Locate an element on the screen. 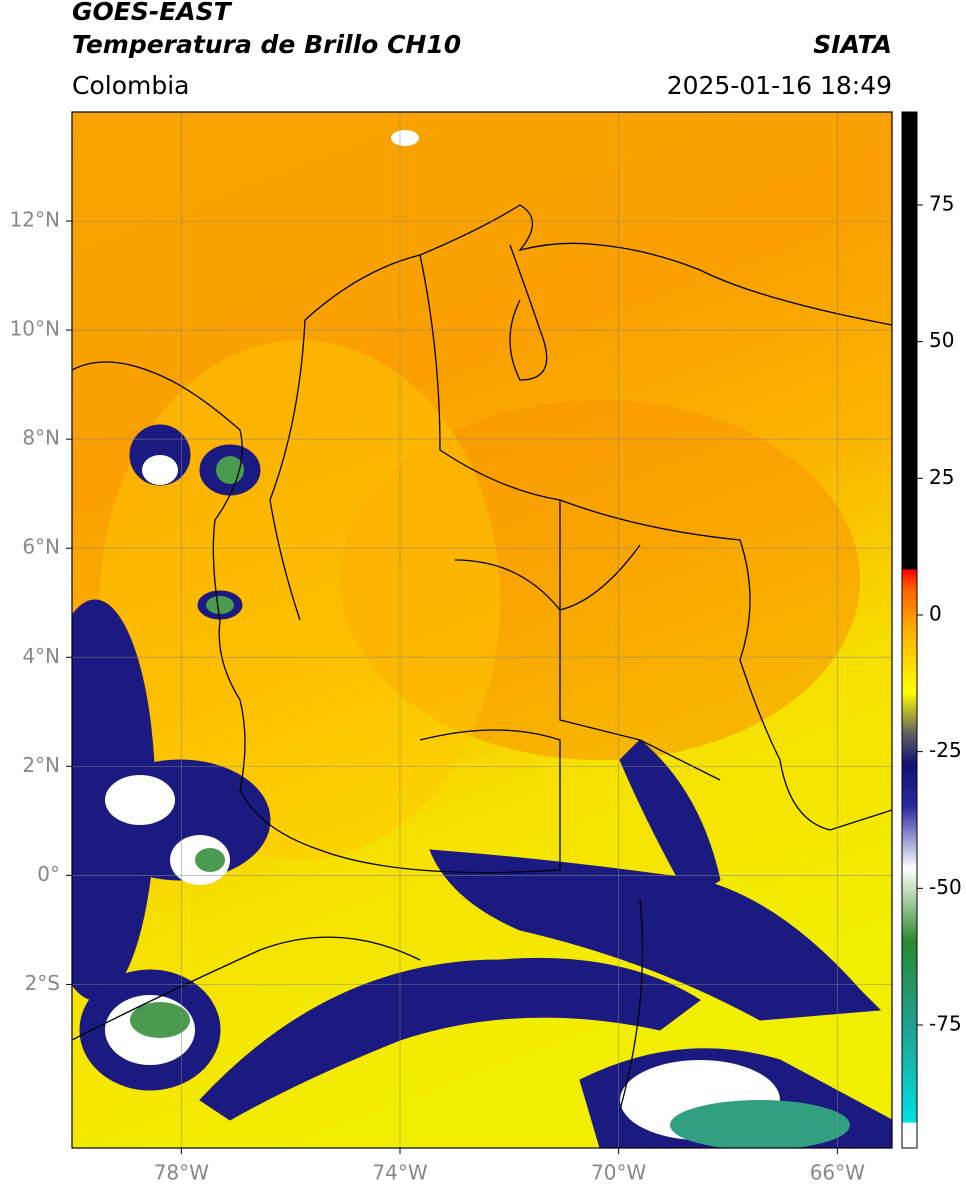 This screenshot has width=966, height=1194. x-tick-label: 70°W is located at coordinates (618, 1173).